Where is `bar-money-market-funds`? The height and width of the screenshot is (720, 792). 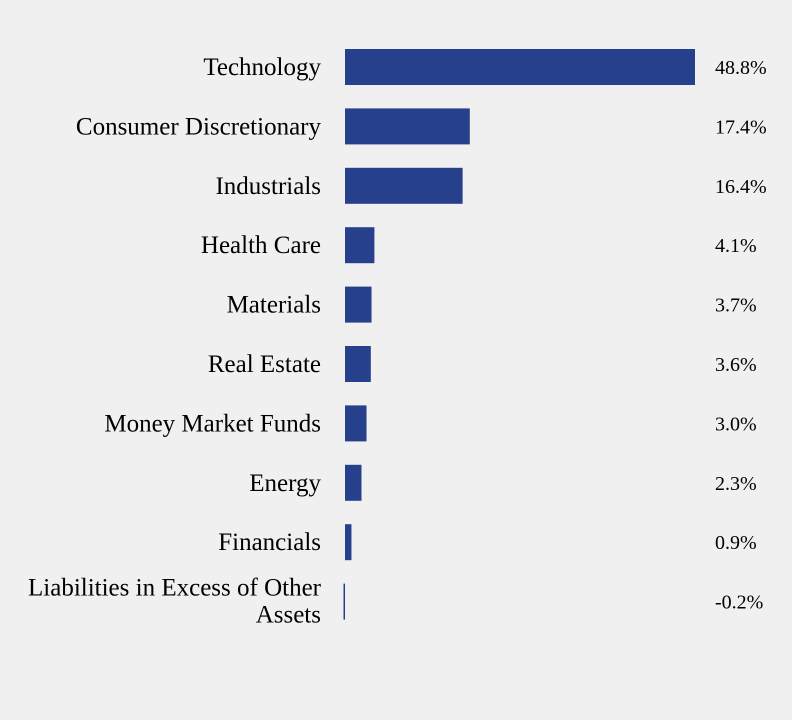
bar-money-market-funds is located at coordinates (356, 423).